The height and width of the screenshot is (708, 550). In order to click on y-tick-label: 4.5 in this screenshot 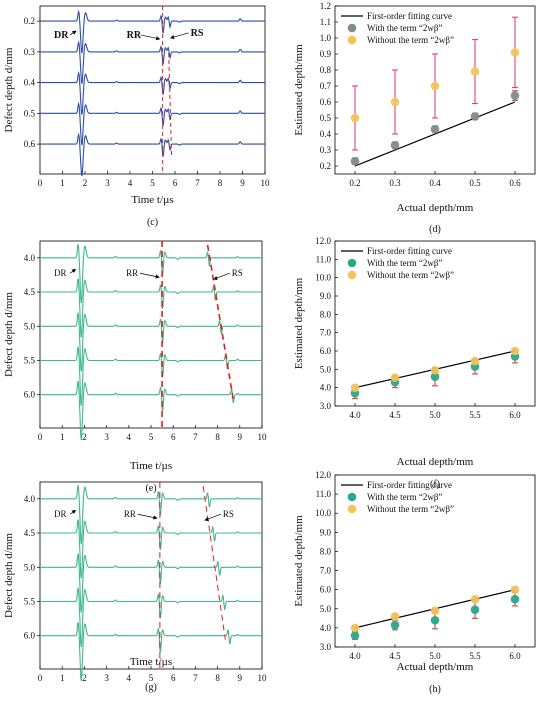, I will do `click(30, 292)`.